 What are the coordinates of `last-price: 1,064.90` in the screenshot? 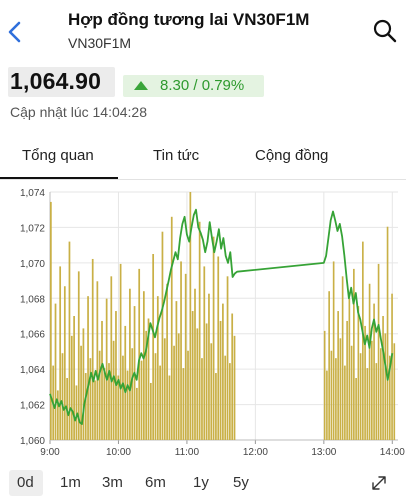 It's located at (56, 81).